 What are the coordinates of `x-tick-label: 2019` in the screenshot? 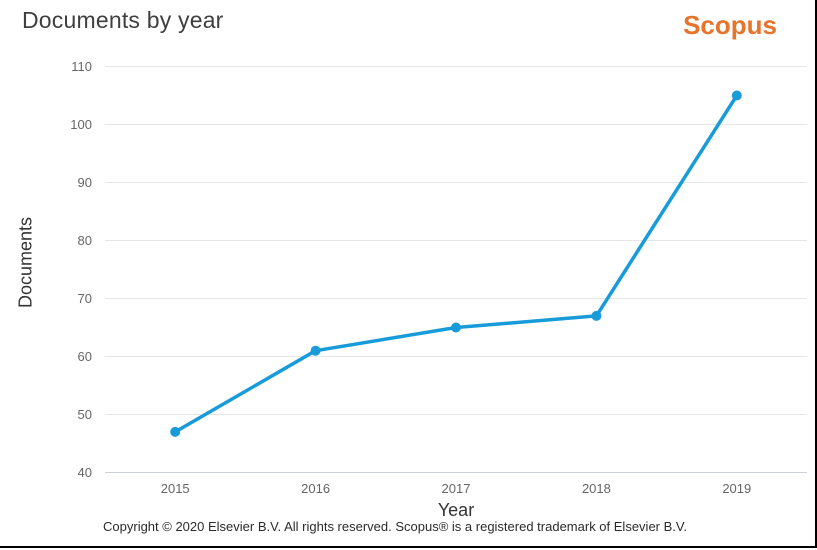 It's located at (736, 488).